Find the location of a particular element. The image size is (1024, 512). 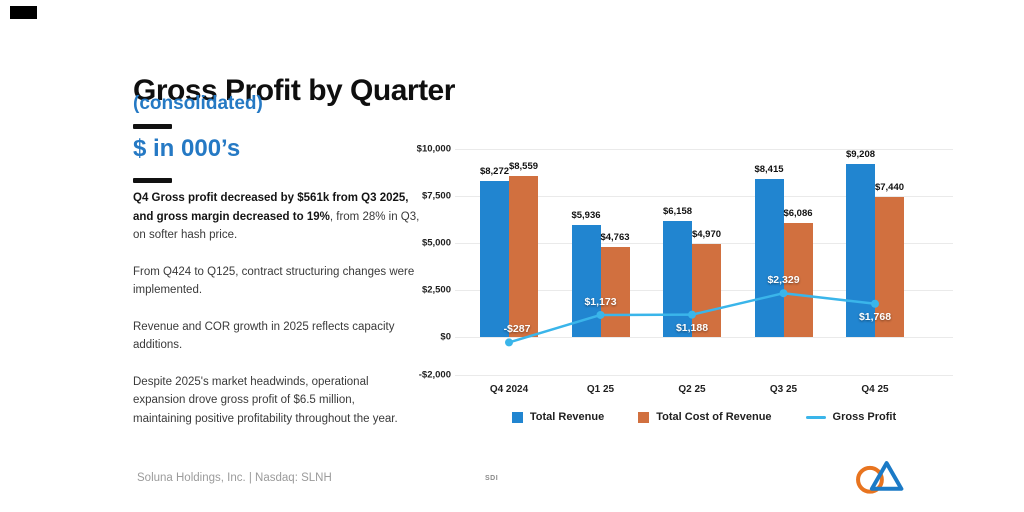

soluna-logo-icon is located at coordinates (880, 477).